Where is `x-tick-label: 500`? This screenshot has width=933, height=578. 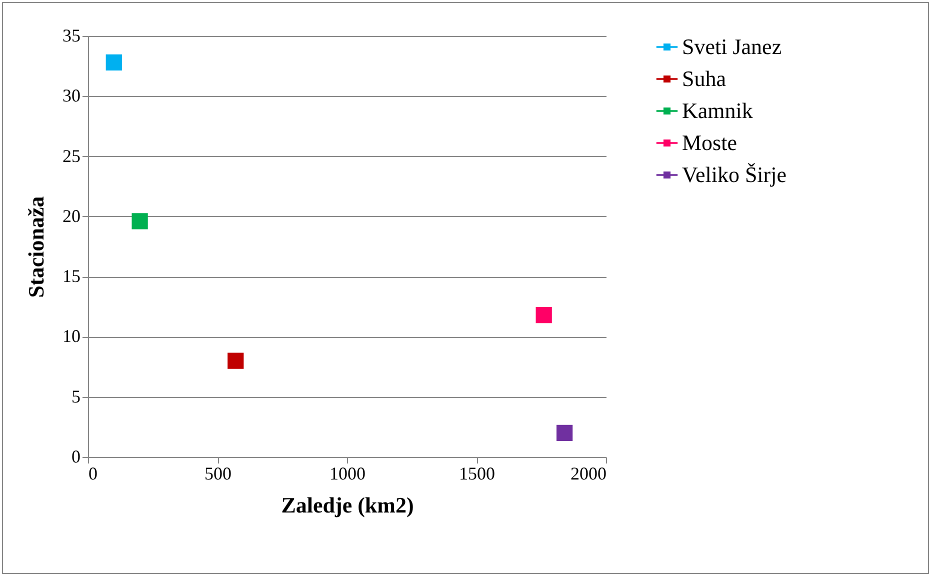
x-tick-label: 500 is located at coordinates (218, 474).